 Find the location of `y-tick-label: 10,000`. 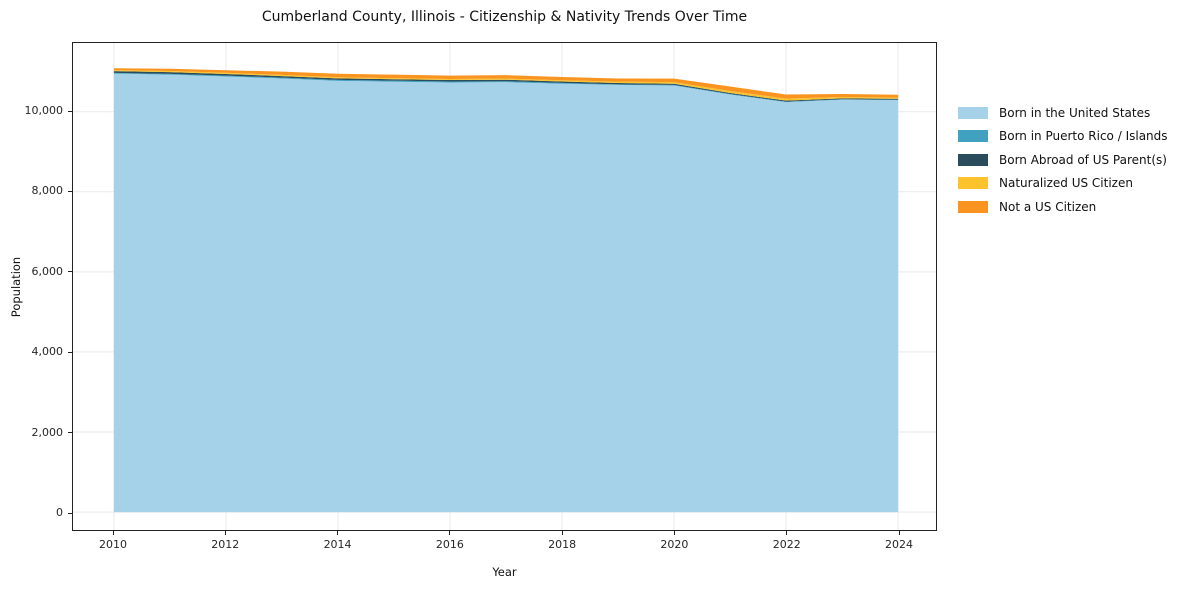

y-tick-label: 10,000 is located at coordinates (44, 110).